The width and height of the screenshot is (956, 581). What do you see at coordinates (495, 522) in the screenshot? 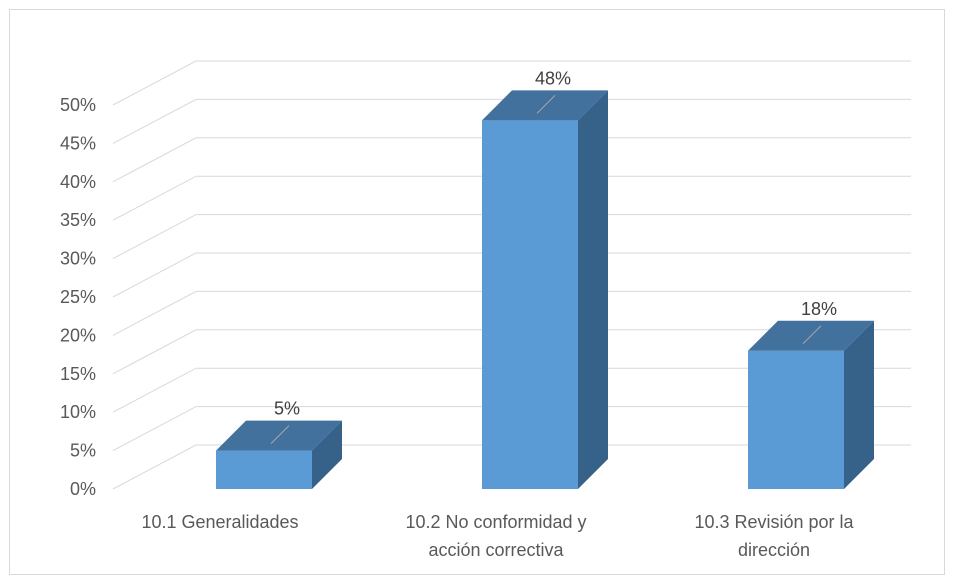
I see `category-label: 10.2 No conformidad y` at bounding box center [495, 522].